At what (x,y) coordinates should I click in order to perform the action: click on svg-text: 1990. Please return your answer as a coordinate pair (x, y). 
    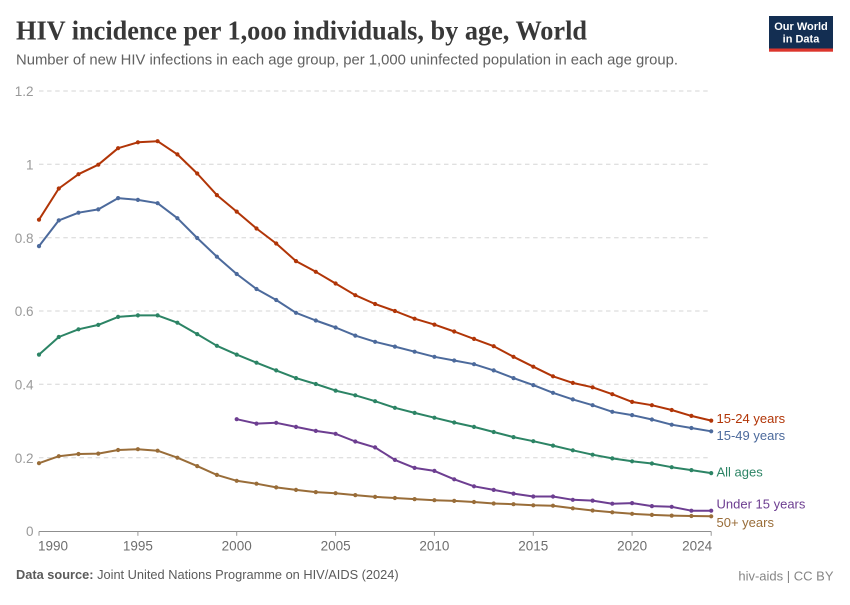
    Looking at the image, I should click on (53, 546).